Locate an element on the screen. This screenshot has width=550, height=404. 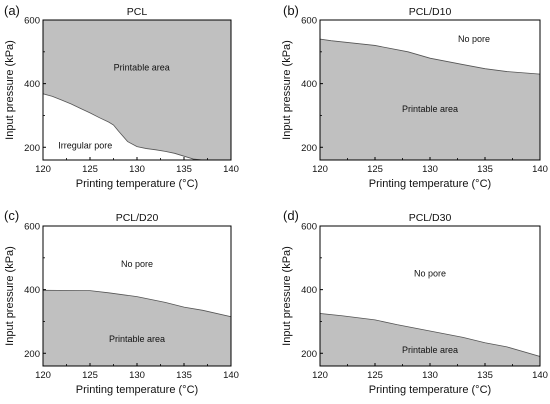
panel-title: PCL/D30 is located at coordinates (430, 218).